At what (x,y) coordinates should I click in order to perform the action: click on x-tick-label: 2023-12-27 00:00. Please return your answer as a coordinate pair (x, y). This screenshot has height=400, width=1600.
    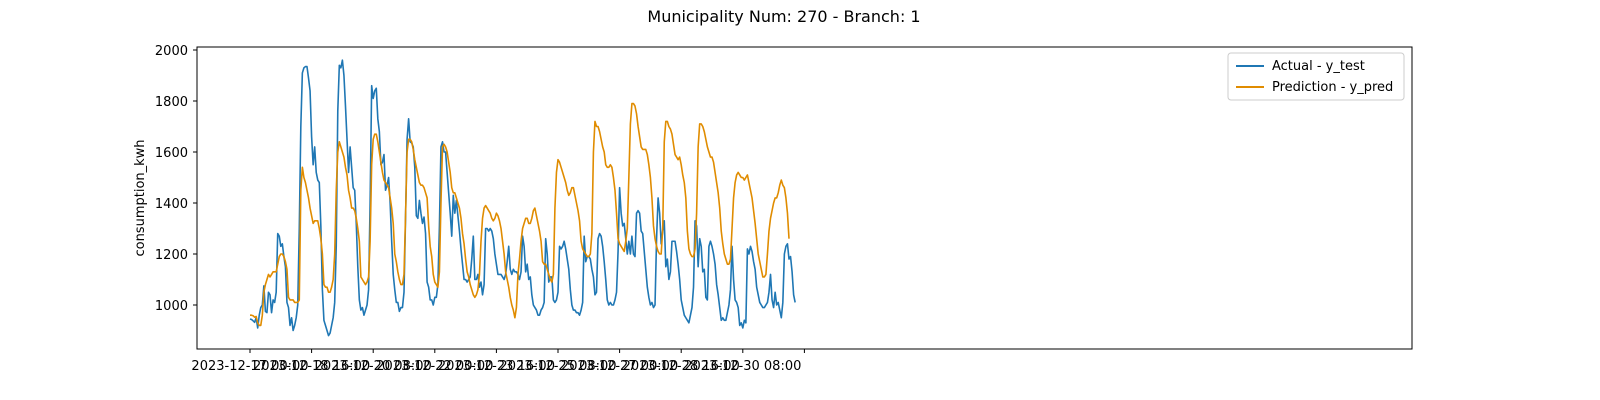
    Looking at the image, I should click on (619, 366).